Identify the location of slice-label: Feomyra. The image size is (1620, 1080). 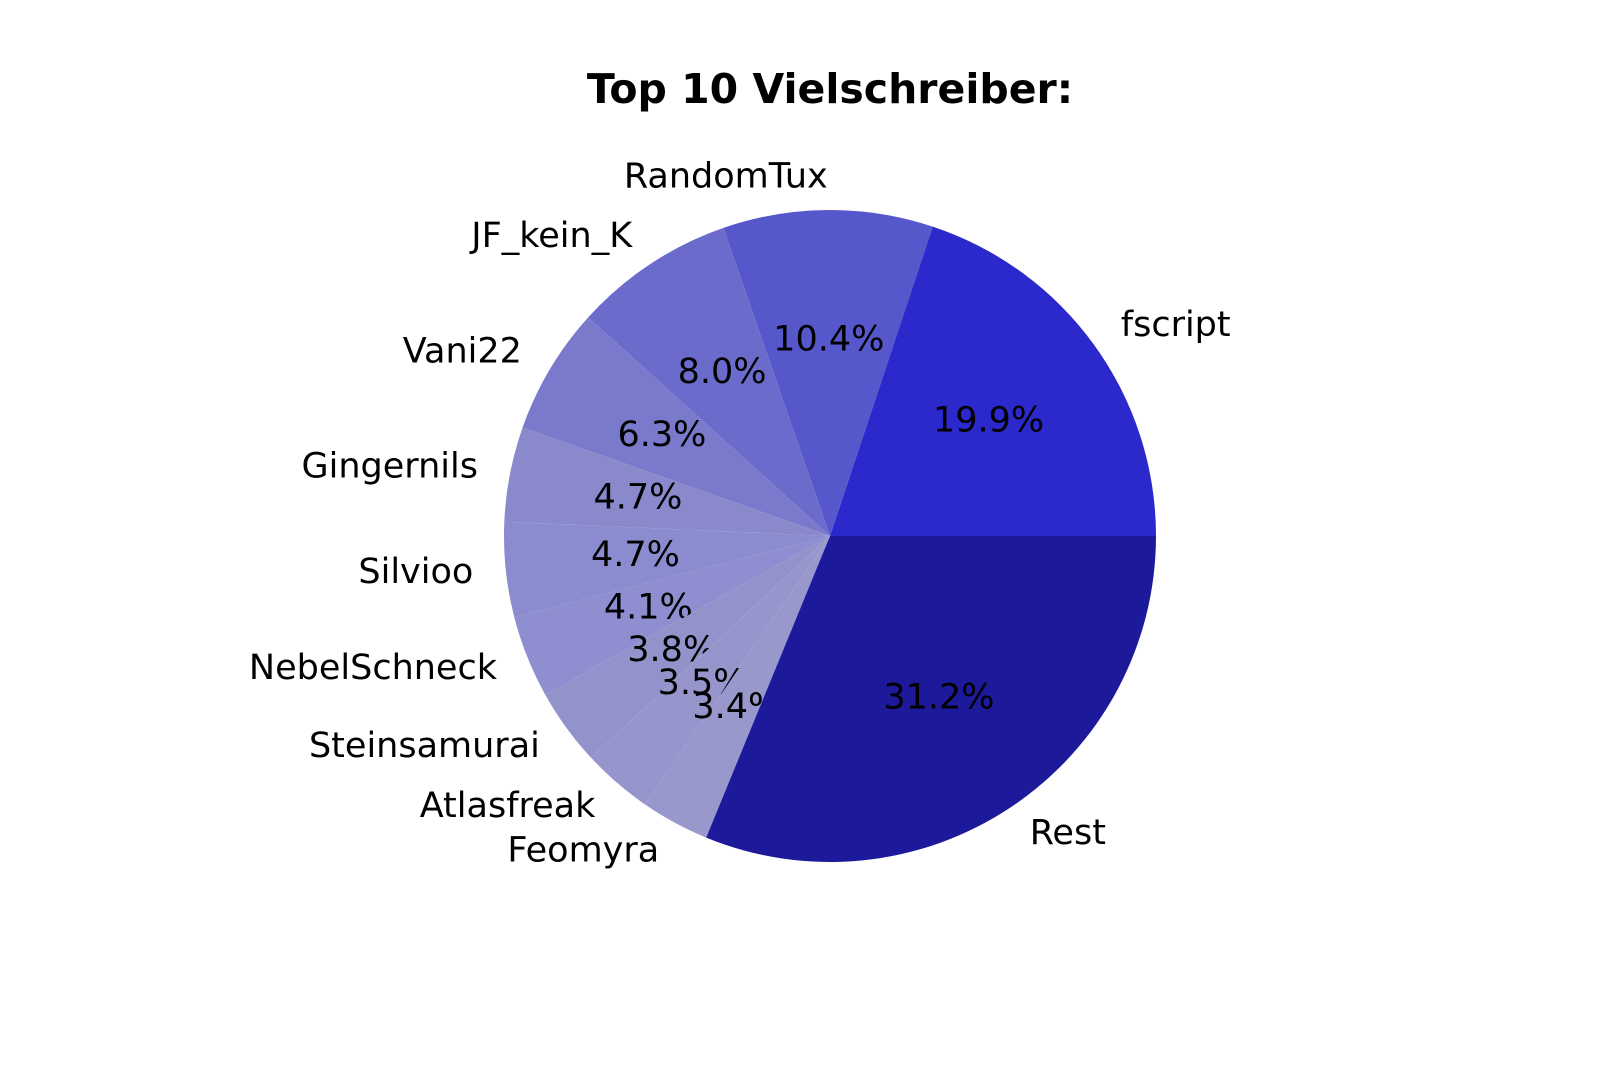
(583, 850).